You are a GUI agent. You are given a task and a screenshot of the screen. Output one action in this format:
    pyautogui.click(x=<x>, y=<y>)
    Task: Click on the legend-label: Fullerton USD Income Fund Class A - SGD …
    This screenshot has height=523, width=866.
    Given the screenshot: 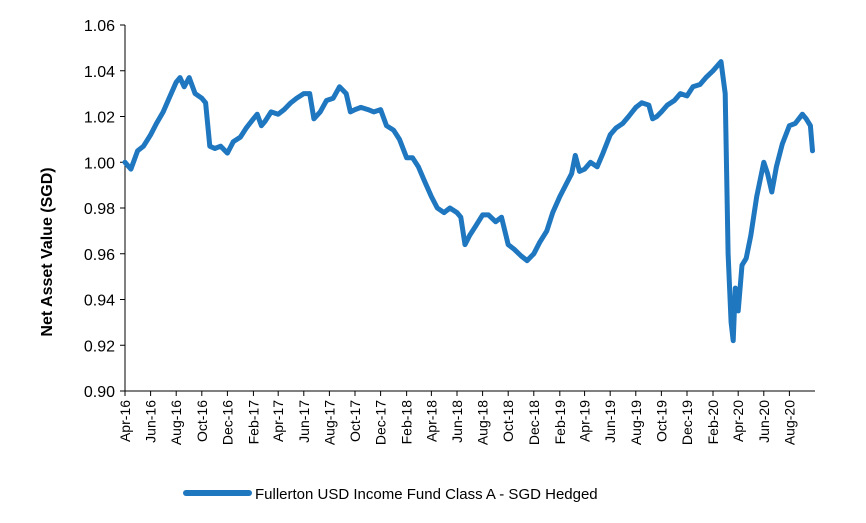 What is the action you would take?
    pyautogui.click(x=426, y=494)
    